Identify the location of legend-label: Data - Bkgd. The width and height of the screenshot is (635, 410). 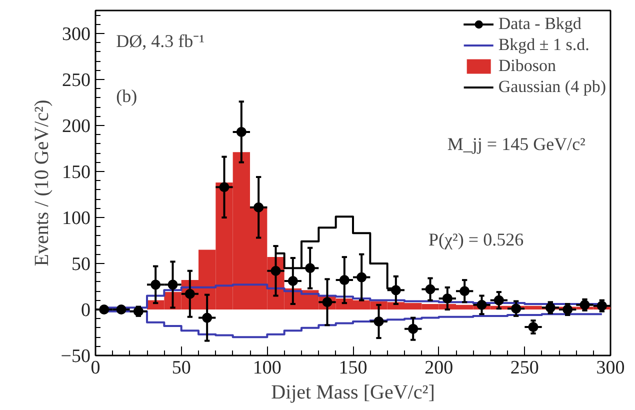
(540, 24).